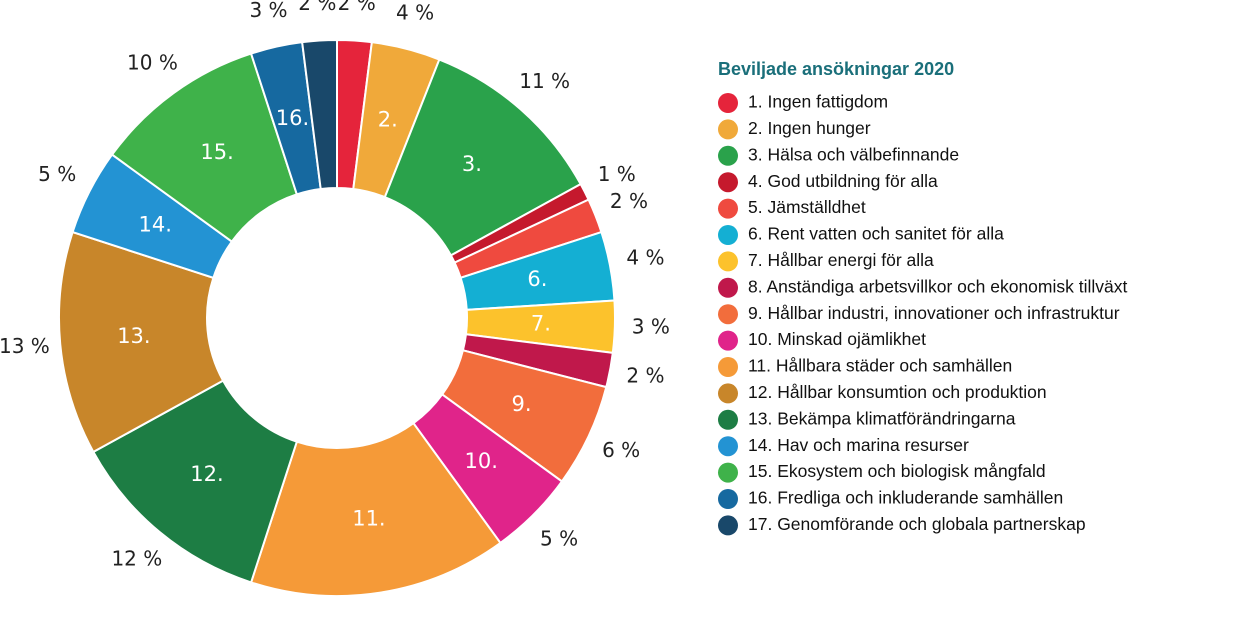 This screenshot has height=617, width=1245. Describe the element at coordinates (841, 260) in the screenshot. I see `legend-label: 7. Hållbar energi för alla` at that location.